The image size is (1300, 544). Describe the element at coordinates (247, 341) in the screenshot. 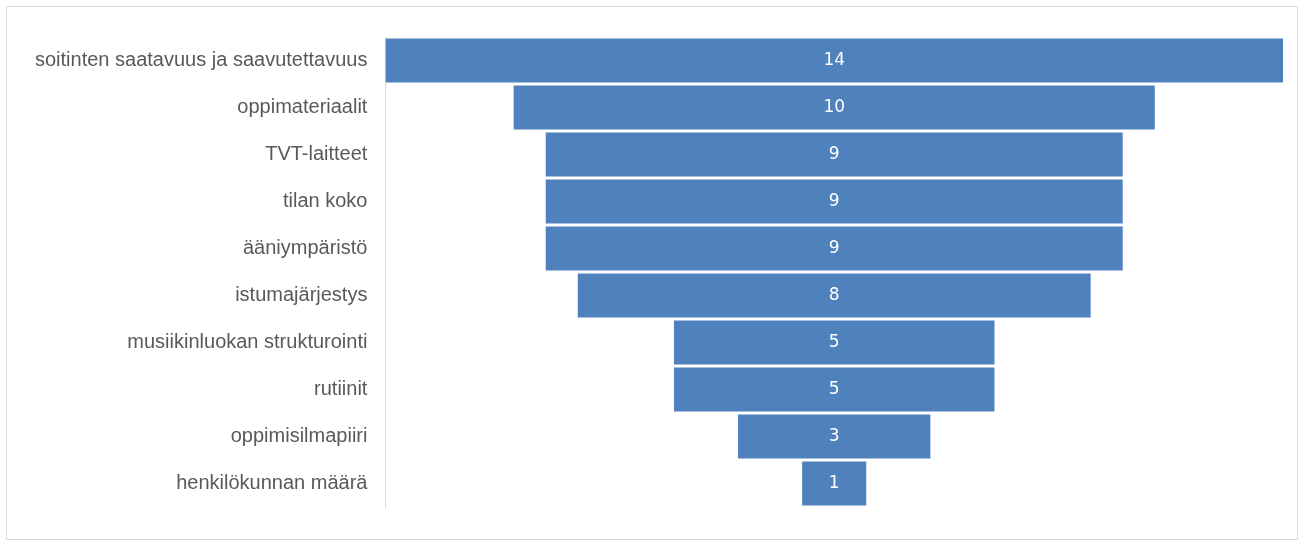

I see `category-label: musiikinluokan strukturointi` at that location.